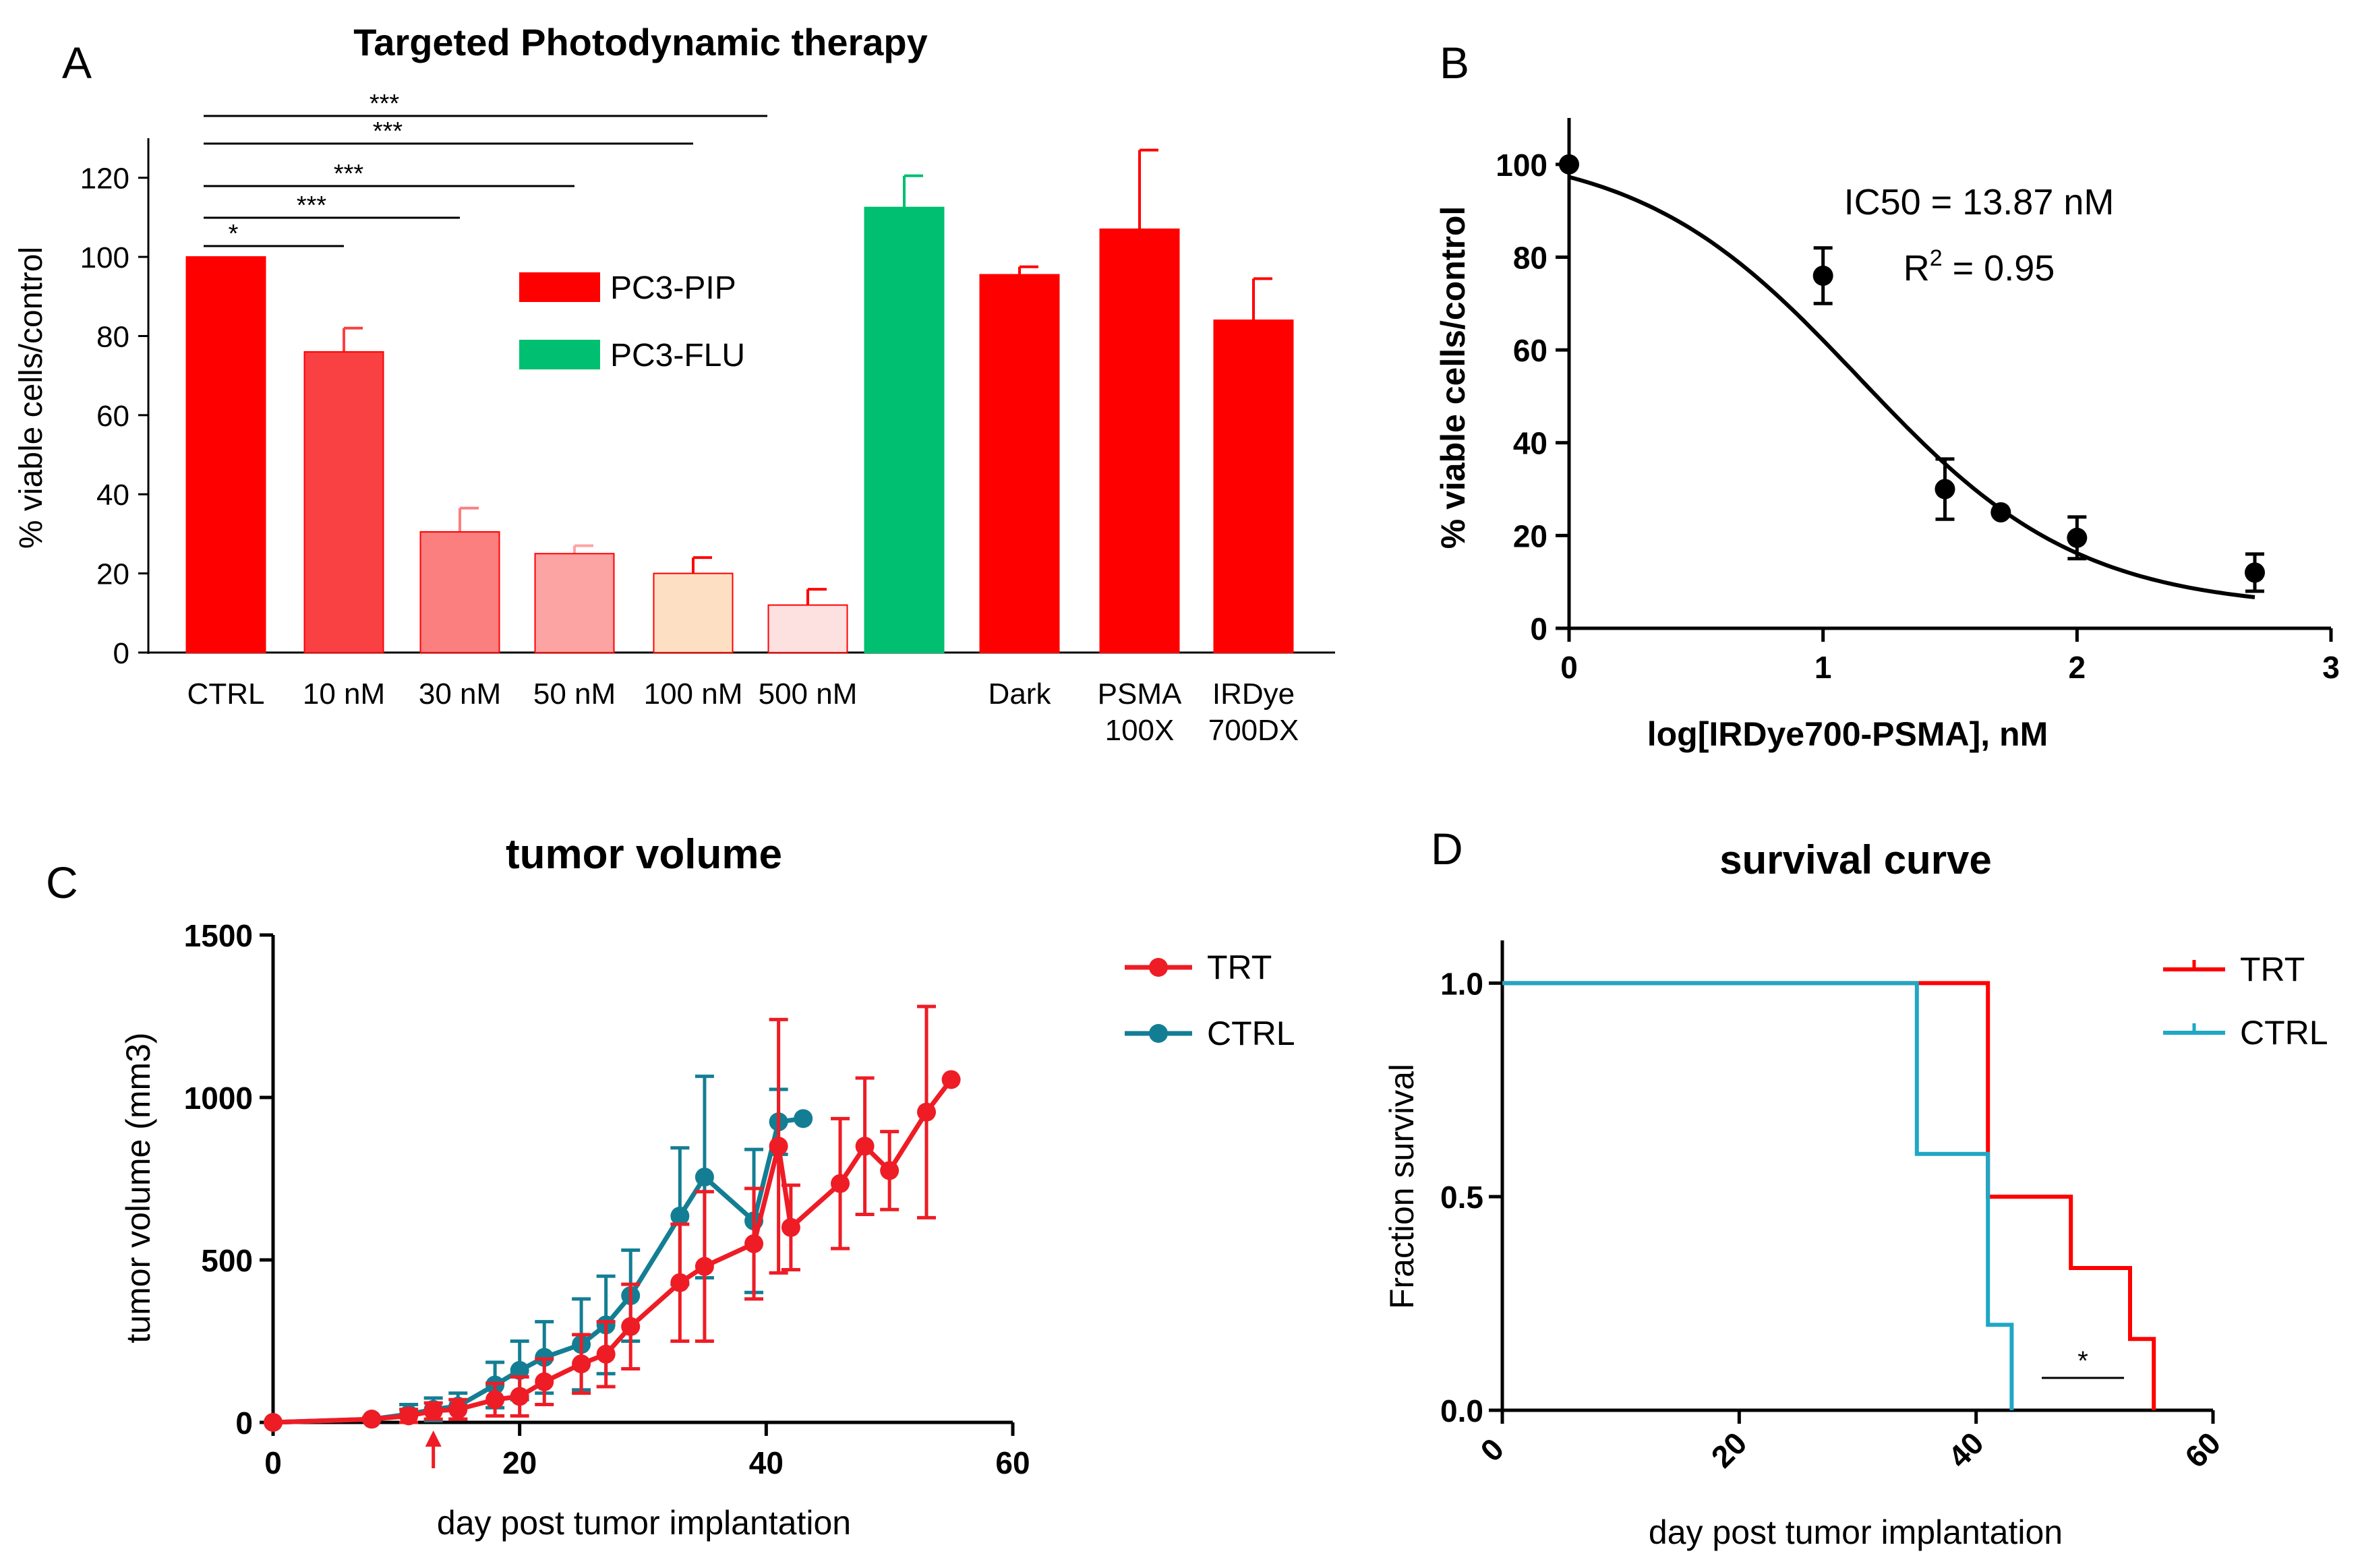 This screenshot has width=2360, height=1568. I want to click on legend-marker-trt, so click(1158, 967).